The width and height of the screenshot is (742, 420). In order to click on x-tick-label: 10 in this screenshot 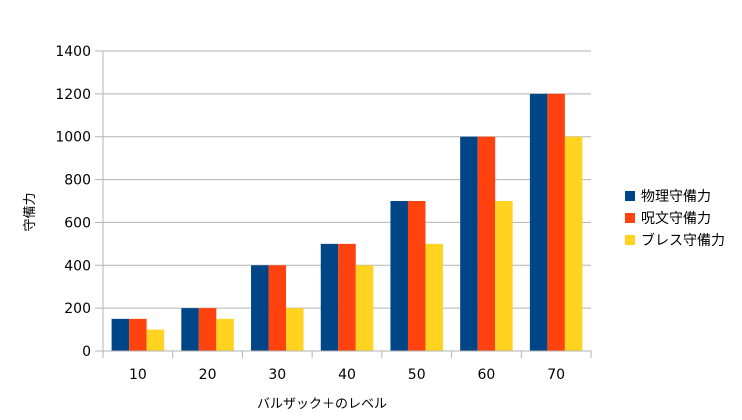, I will do `click(138, 375)`.